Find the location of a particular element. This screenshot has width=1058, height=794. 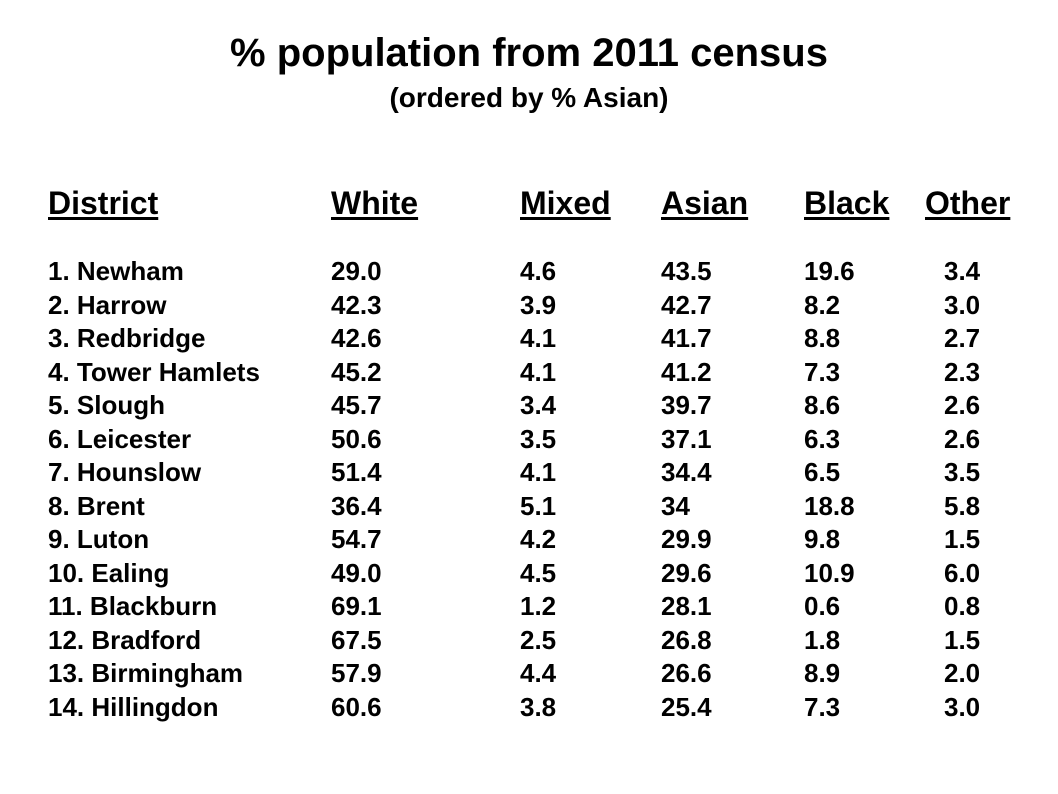

mixed-cell: 1.2 is located at coordinates (538, 606).